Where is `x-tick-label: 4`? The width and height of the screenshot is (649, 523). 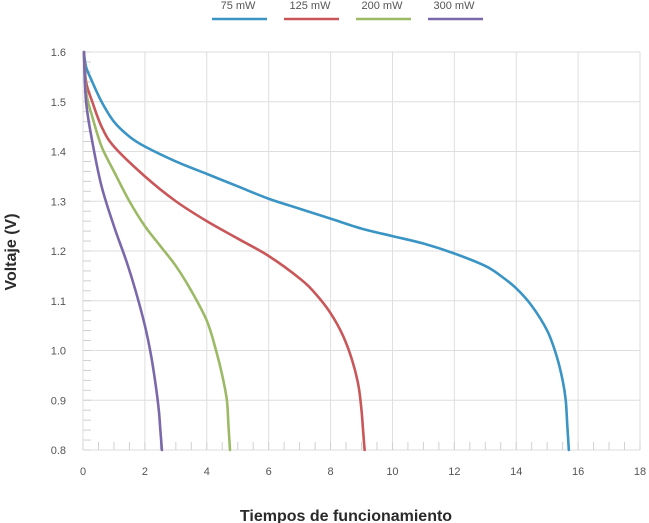 x-tick-label: 4 is located at coordinates (207, 472).